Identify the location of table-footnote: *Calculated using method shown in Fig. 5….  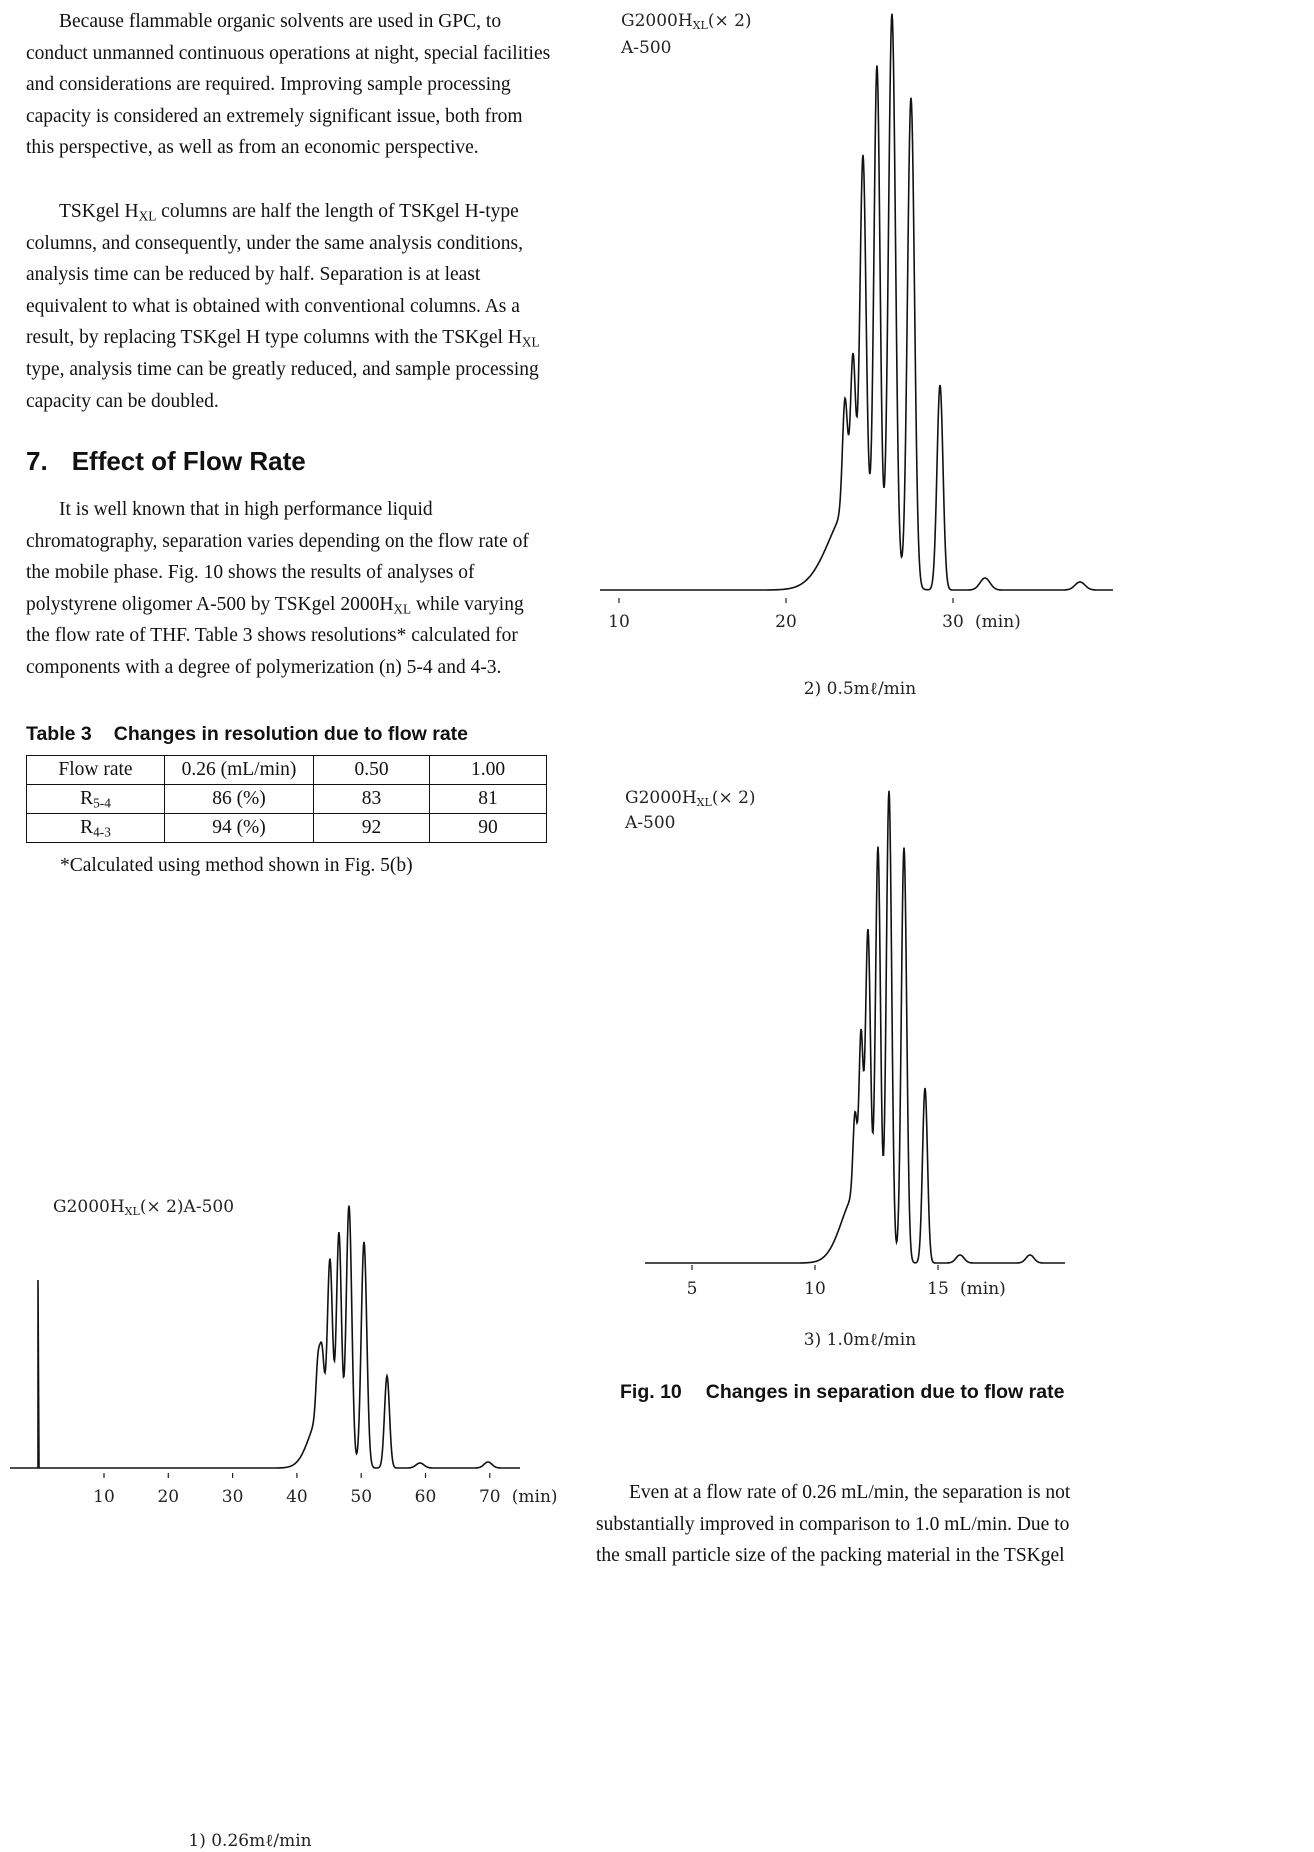
(236, 865).